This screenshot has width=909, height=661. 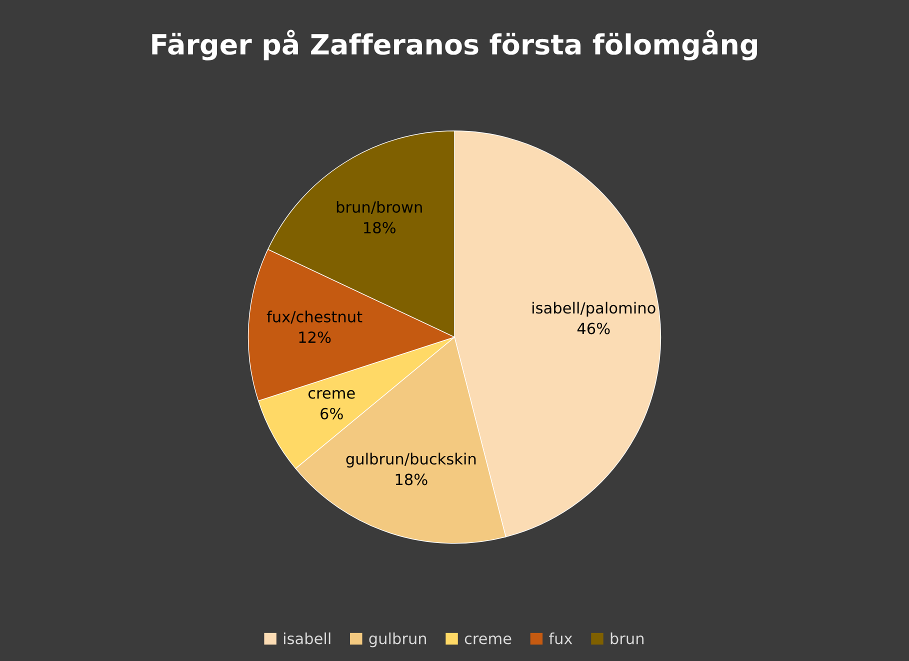 What do you see at coordinates (307, 638) in the screenshot?
I see `legend-label: isabell` at bounding box center [307, 638].